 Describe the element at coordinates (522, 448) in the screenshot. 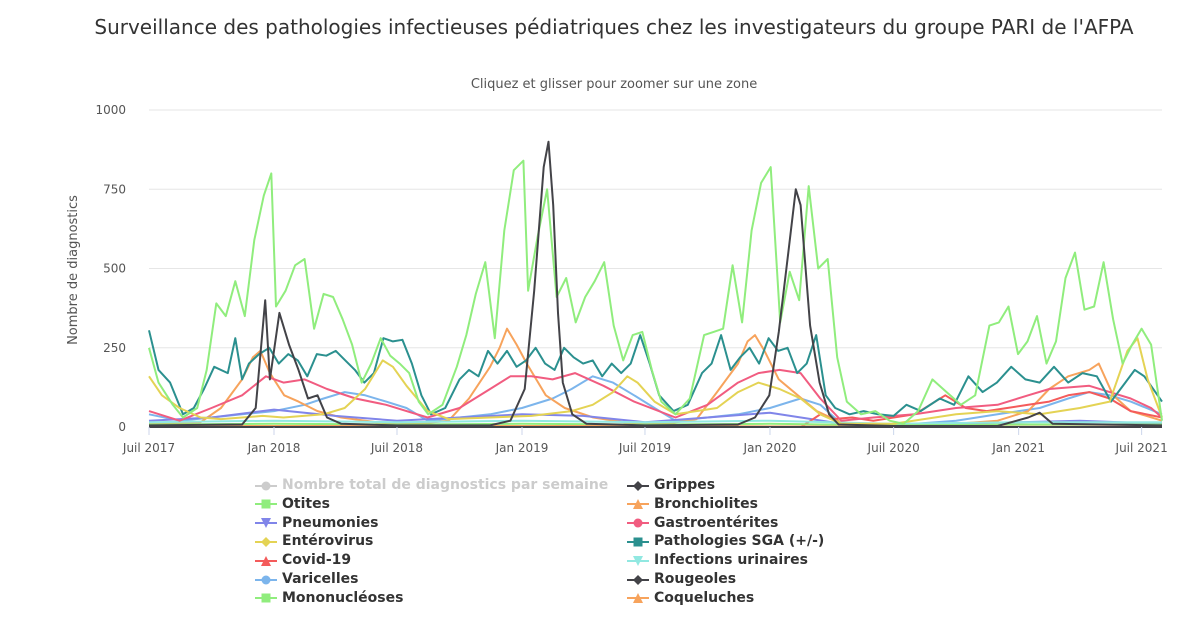

I see `x-tick-label: Jan 2019` at that location.